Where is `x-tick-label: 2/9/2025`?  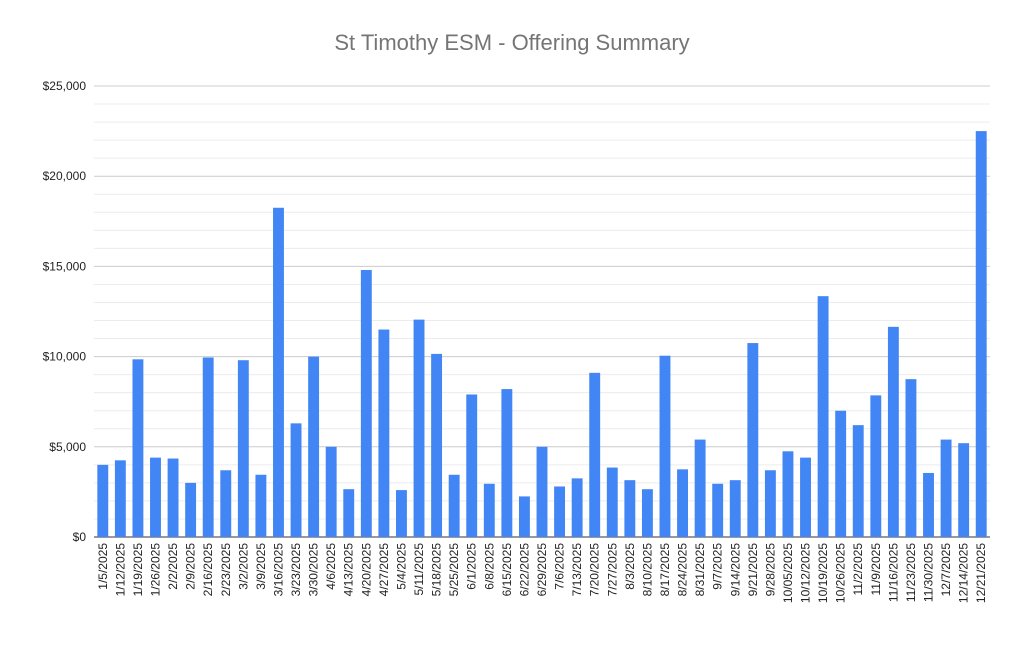
x-tick-label: 2/9/2025 is located at coordinates (191, 566).